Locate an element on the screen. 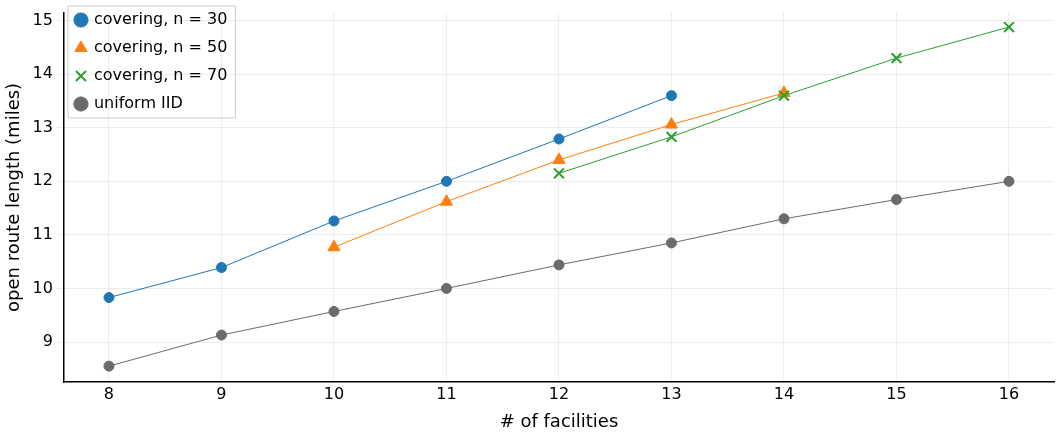 This screenshot has width=1063, height=437. x-tick-label: 16 is located at coordinates (1009, 393).